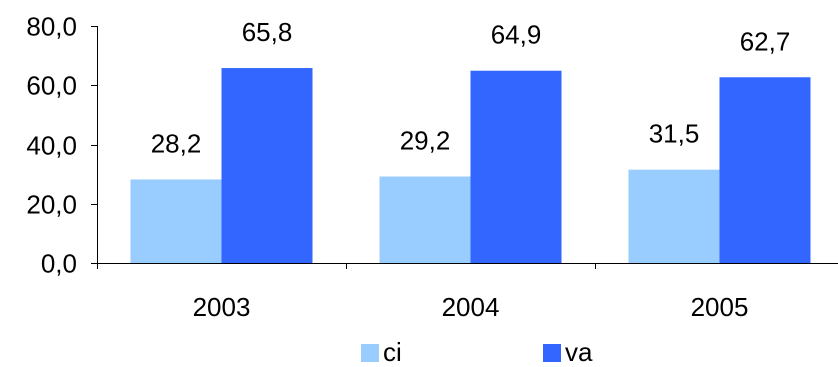 The image size is (838, 367). What do you see at coordinates (392, 352) in the screenshot?
I see `legend-label-ci: ci` at bounding box center [392, 352].